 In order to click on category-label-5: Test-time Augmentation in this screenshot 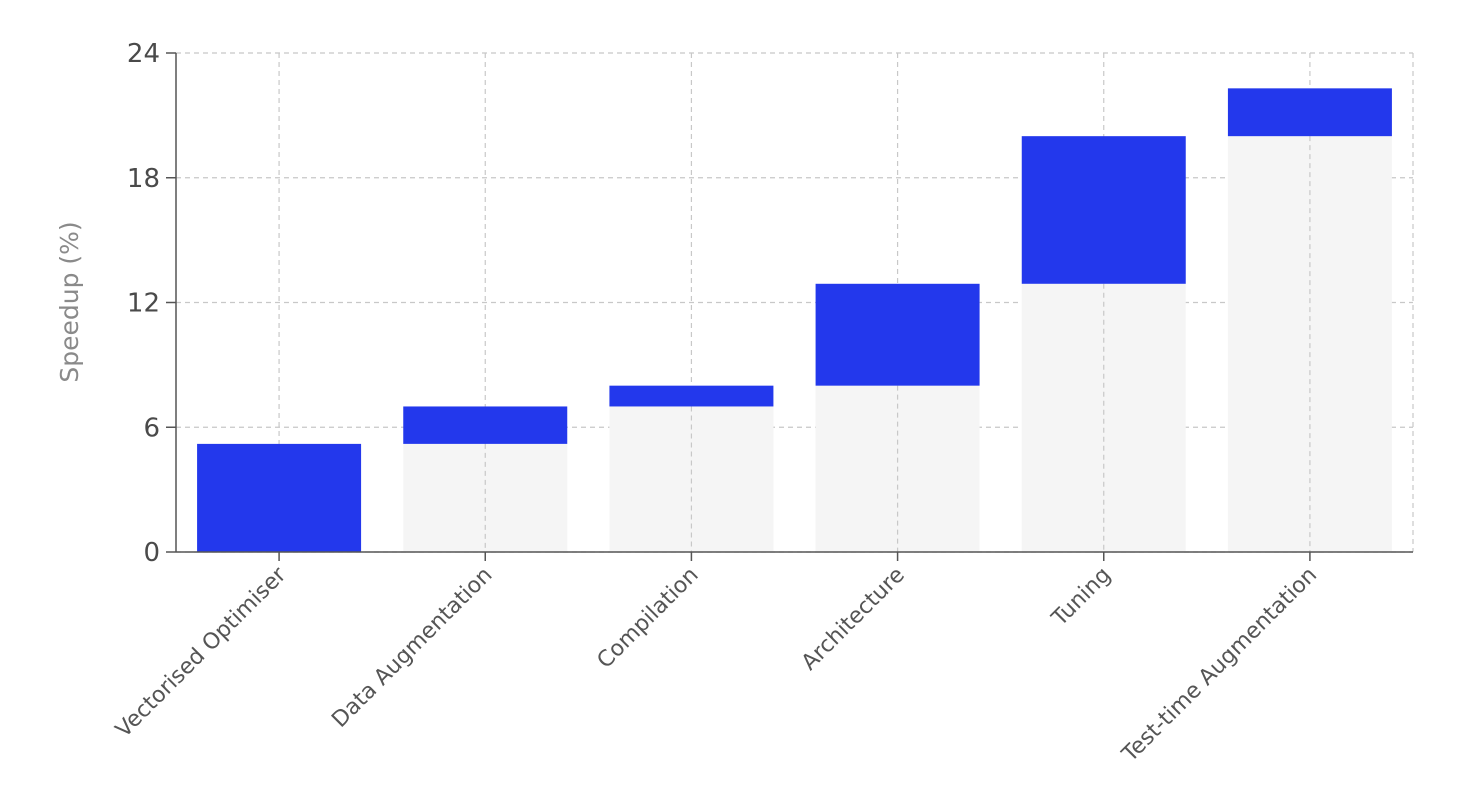, I will do `click(1219, 665)`.